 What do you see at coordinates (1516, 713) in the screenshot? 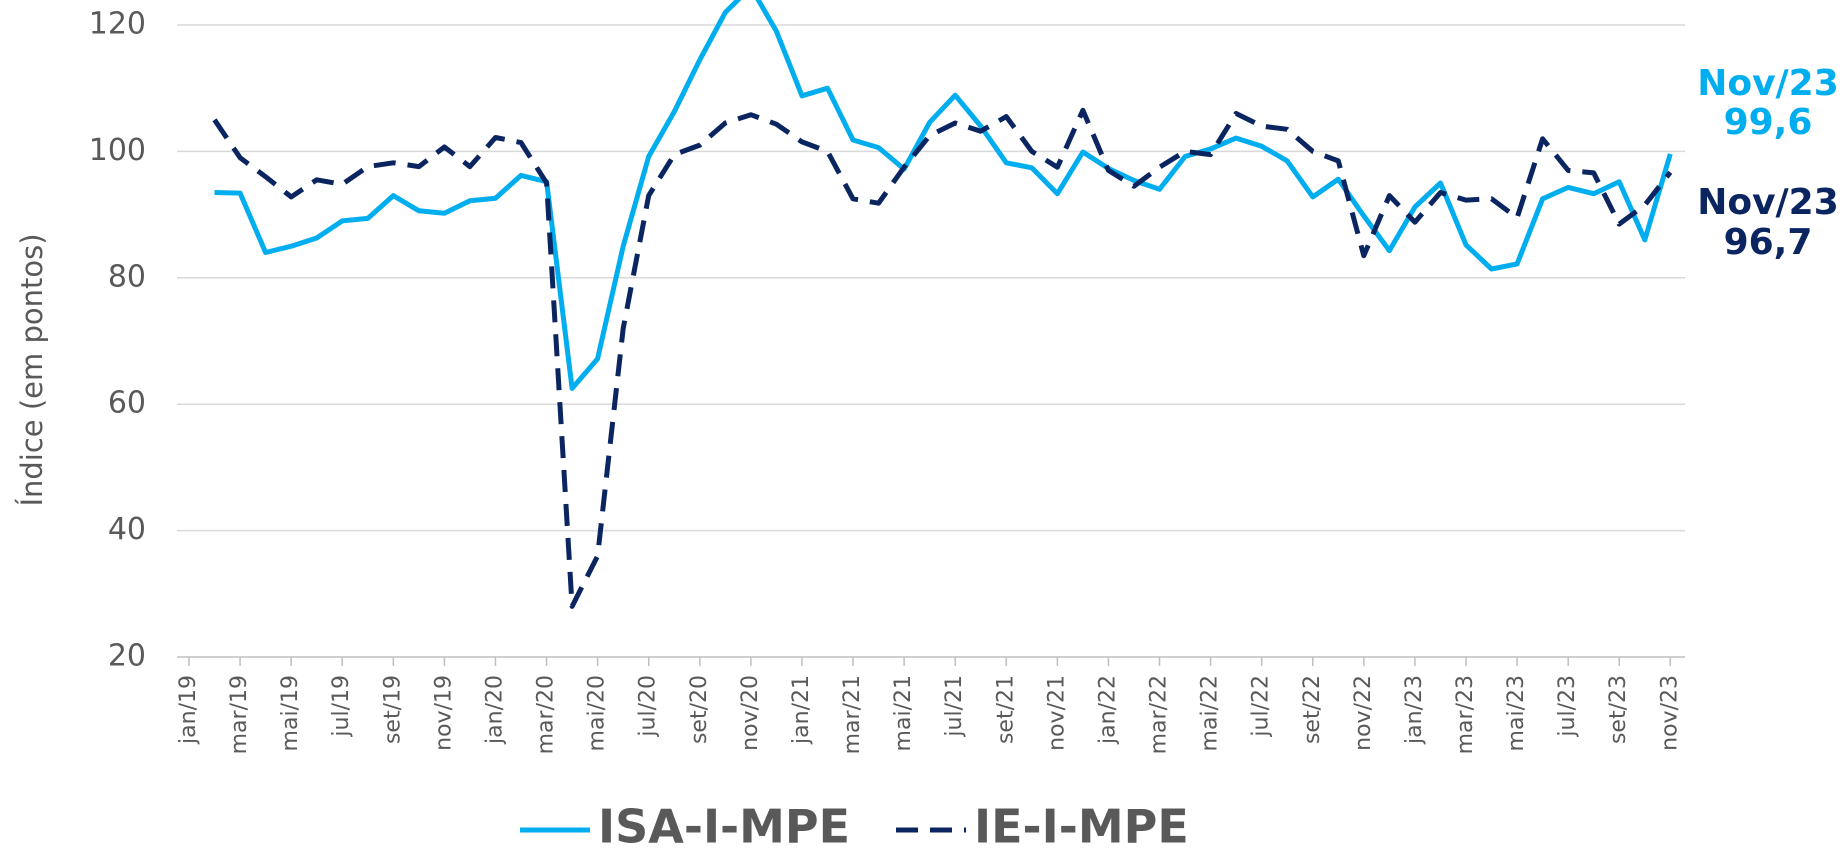
I see `x-tick-label: mai/23` at bounding box center [1516, 713].